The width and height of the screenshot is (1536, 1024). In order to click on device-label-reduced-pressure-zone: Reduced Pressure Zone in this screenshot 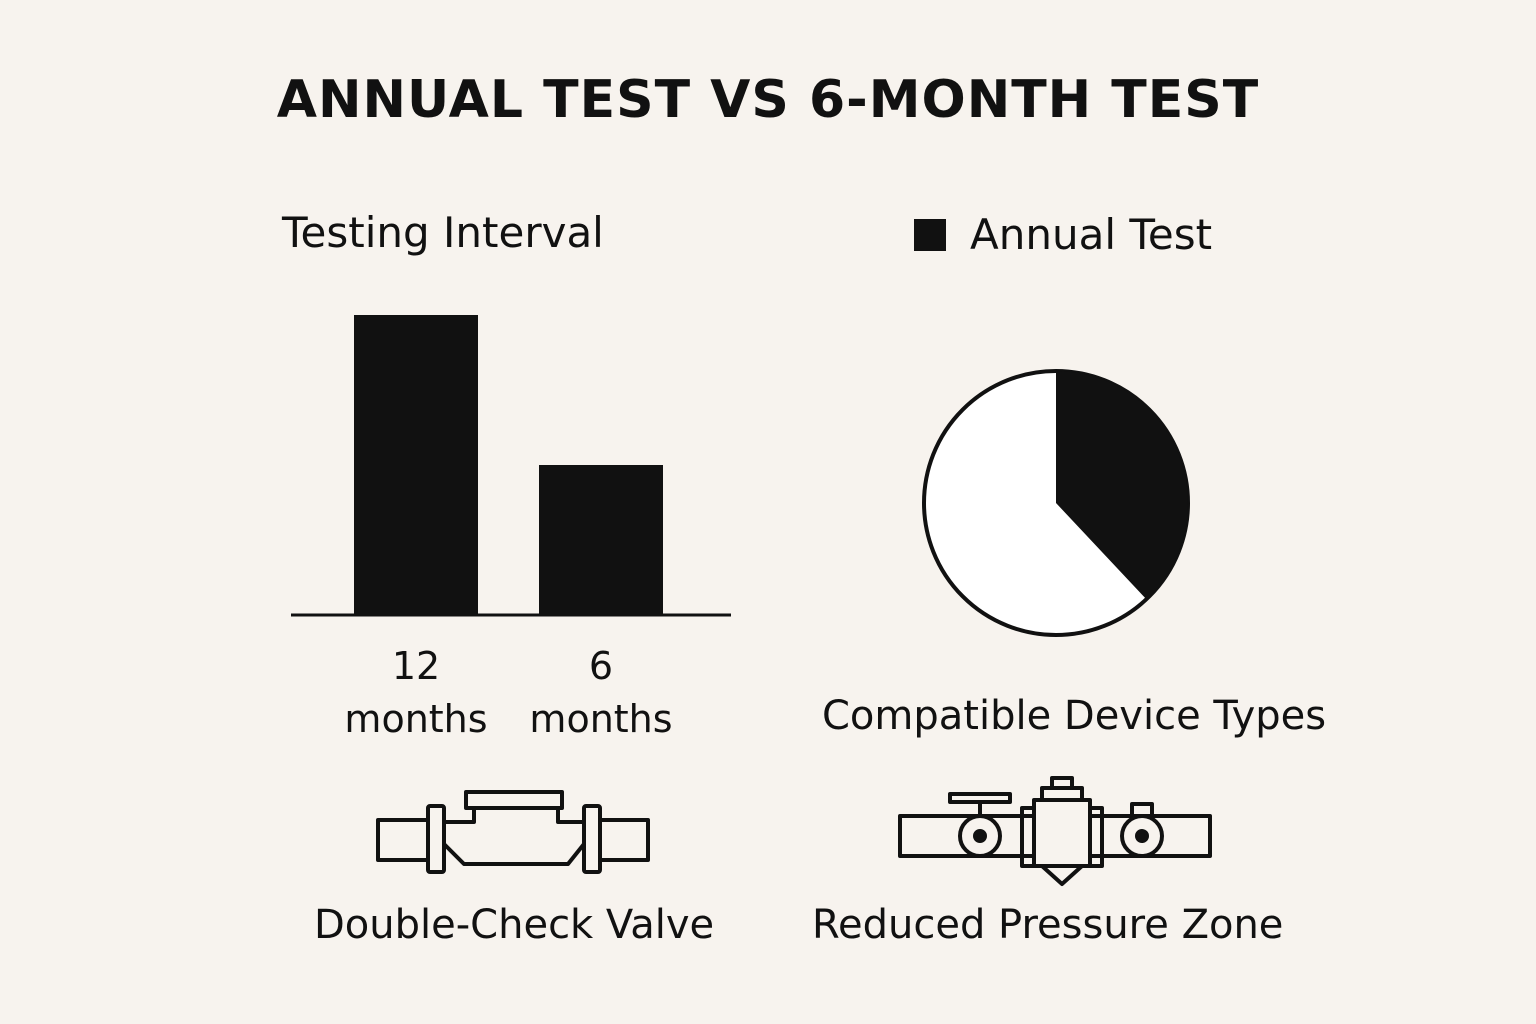, I will do `click(1048, 925)`.